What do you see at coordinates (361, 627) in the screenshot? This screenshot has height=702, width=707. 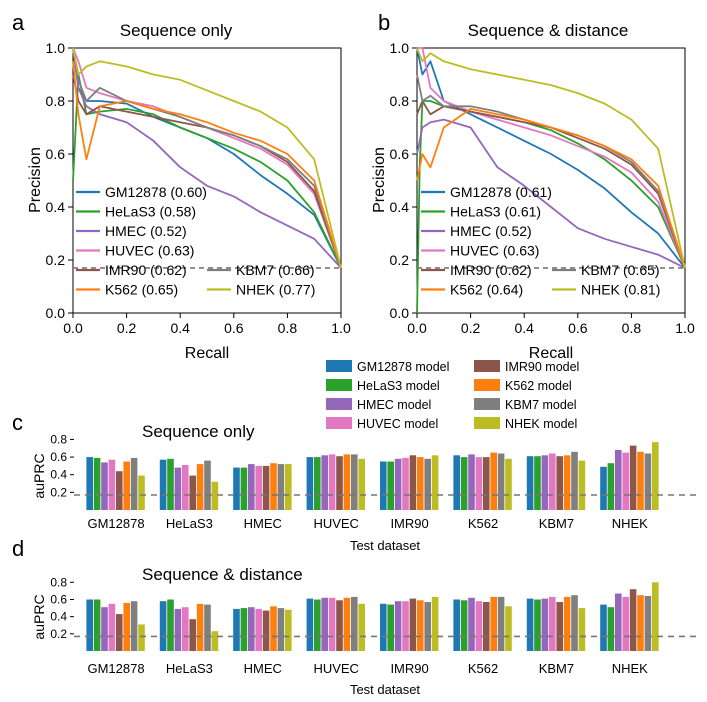 I see `bar-huvec-nhek` at bounding box center [361, 627].